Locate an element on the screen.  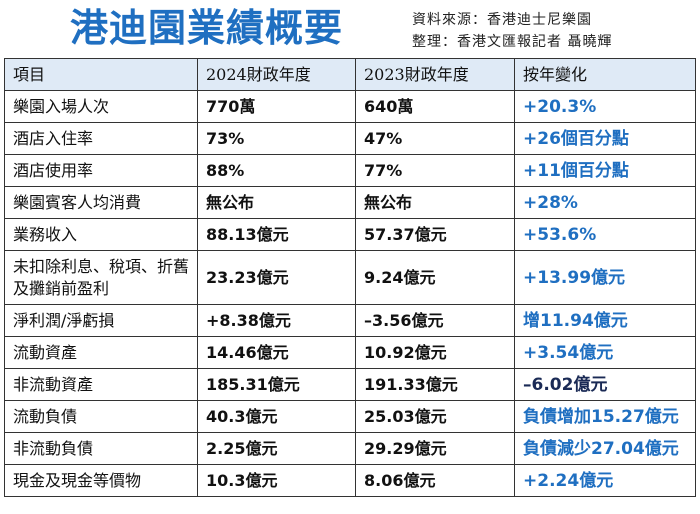
table-row: 流動負債 40.3億元 25.03億元 負債增加15.27億元 is located at coordinates (350, 416).